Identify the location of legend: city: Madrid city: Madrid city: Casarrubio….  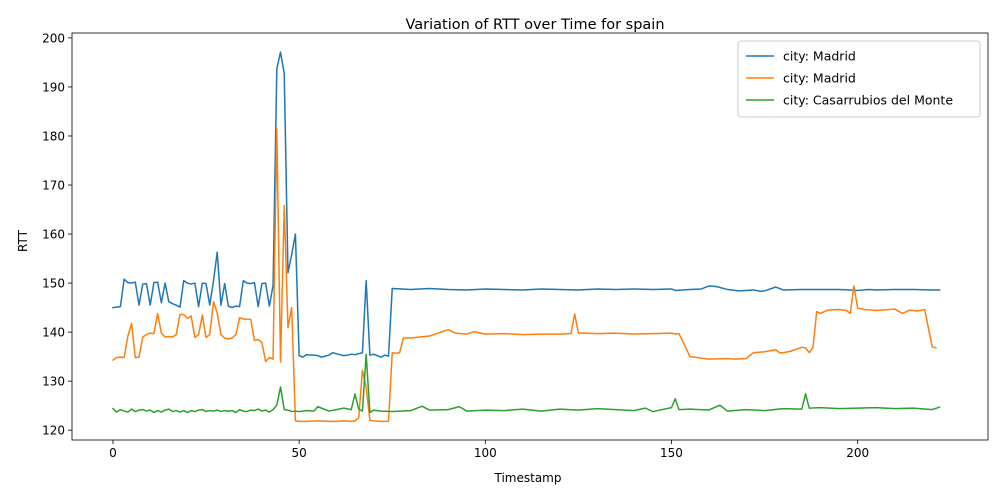
(859, 79).